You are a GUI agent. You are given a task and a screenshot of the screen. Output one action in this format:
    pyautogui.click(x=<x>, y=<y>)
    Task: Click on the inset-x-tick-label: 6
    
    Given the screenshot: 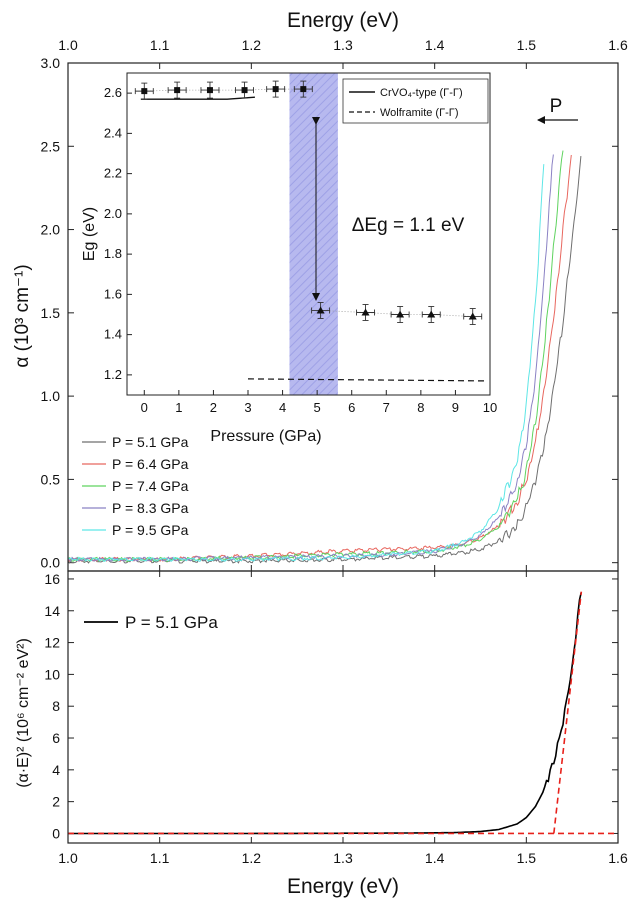 What is the action you would take?
    pyautogui.click(x=351, y=407)
    